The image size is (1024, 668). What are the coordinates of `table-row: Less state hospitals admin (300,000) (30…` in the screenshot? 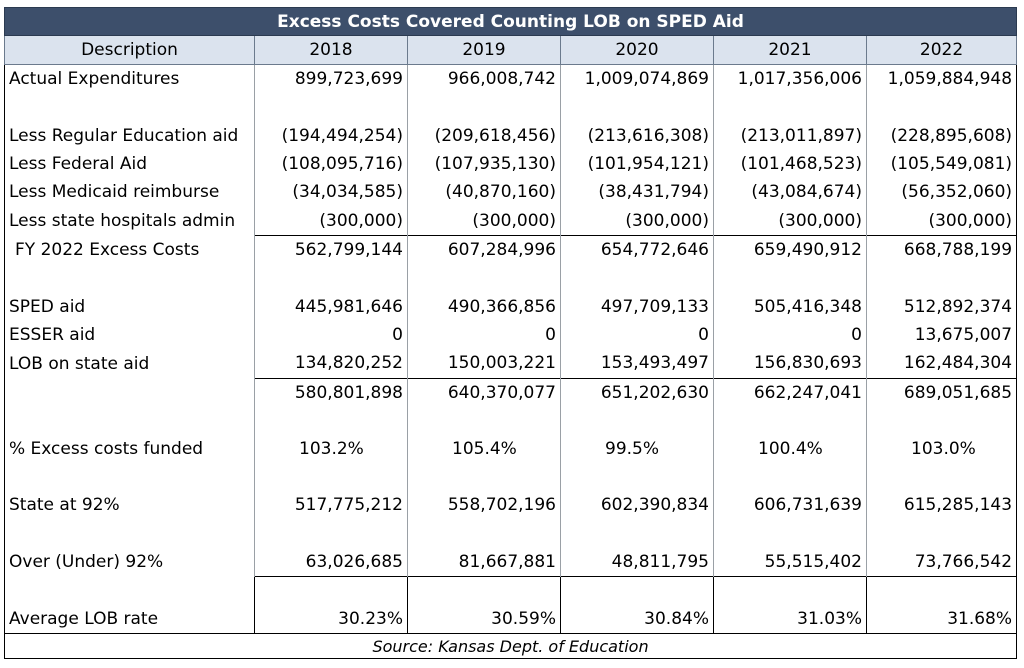 It's located at (511, 221).